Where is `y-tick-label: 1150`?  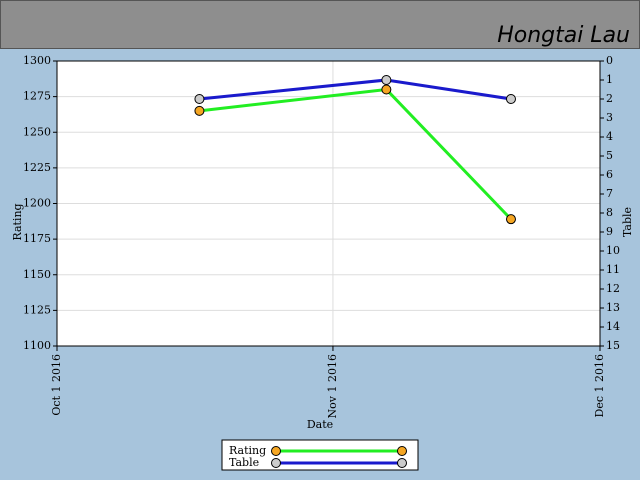 y-tick-label: 1150 is located at coordinates (37, 274).